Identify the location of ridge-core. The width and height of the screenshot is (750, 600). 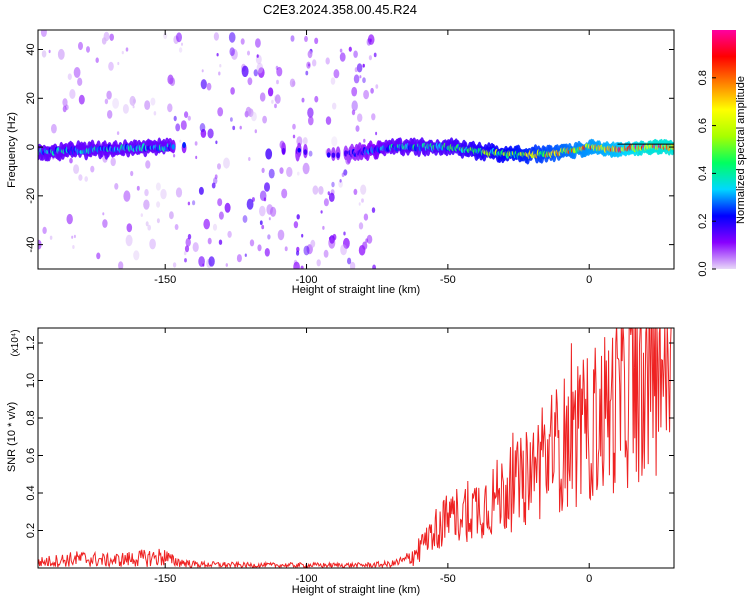
(338, 155).